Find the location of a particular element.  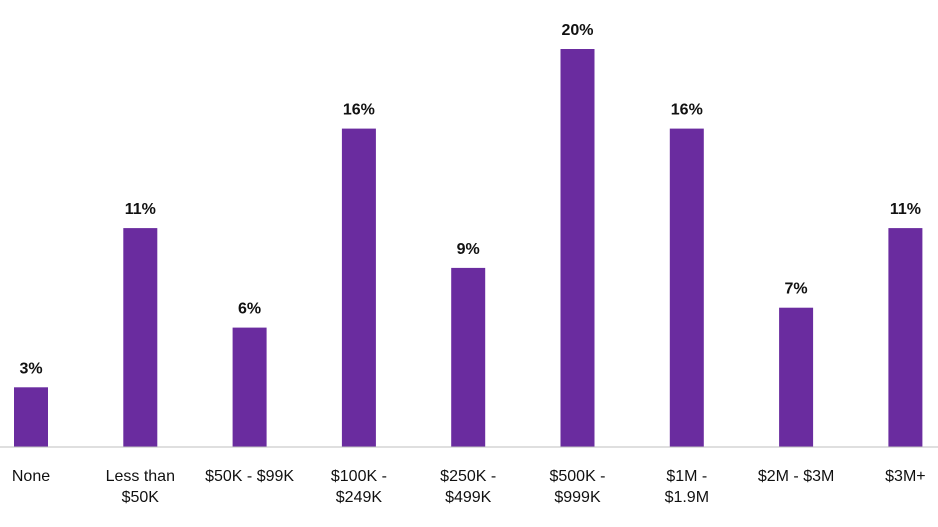

data-label: 9% is located at coordinates (468, 249).